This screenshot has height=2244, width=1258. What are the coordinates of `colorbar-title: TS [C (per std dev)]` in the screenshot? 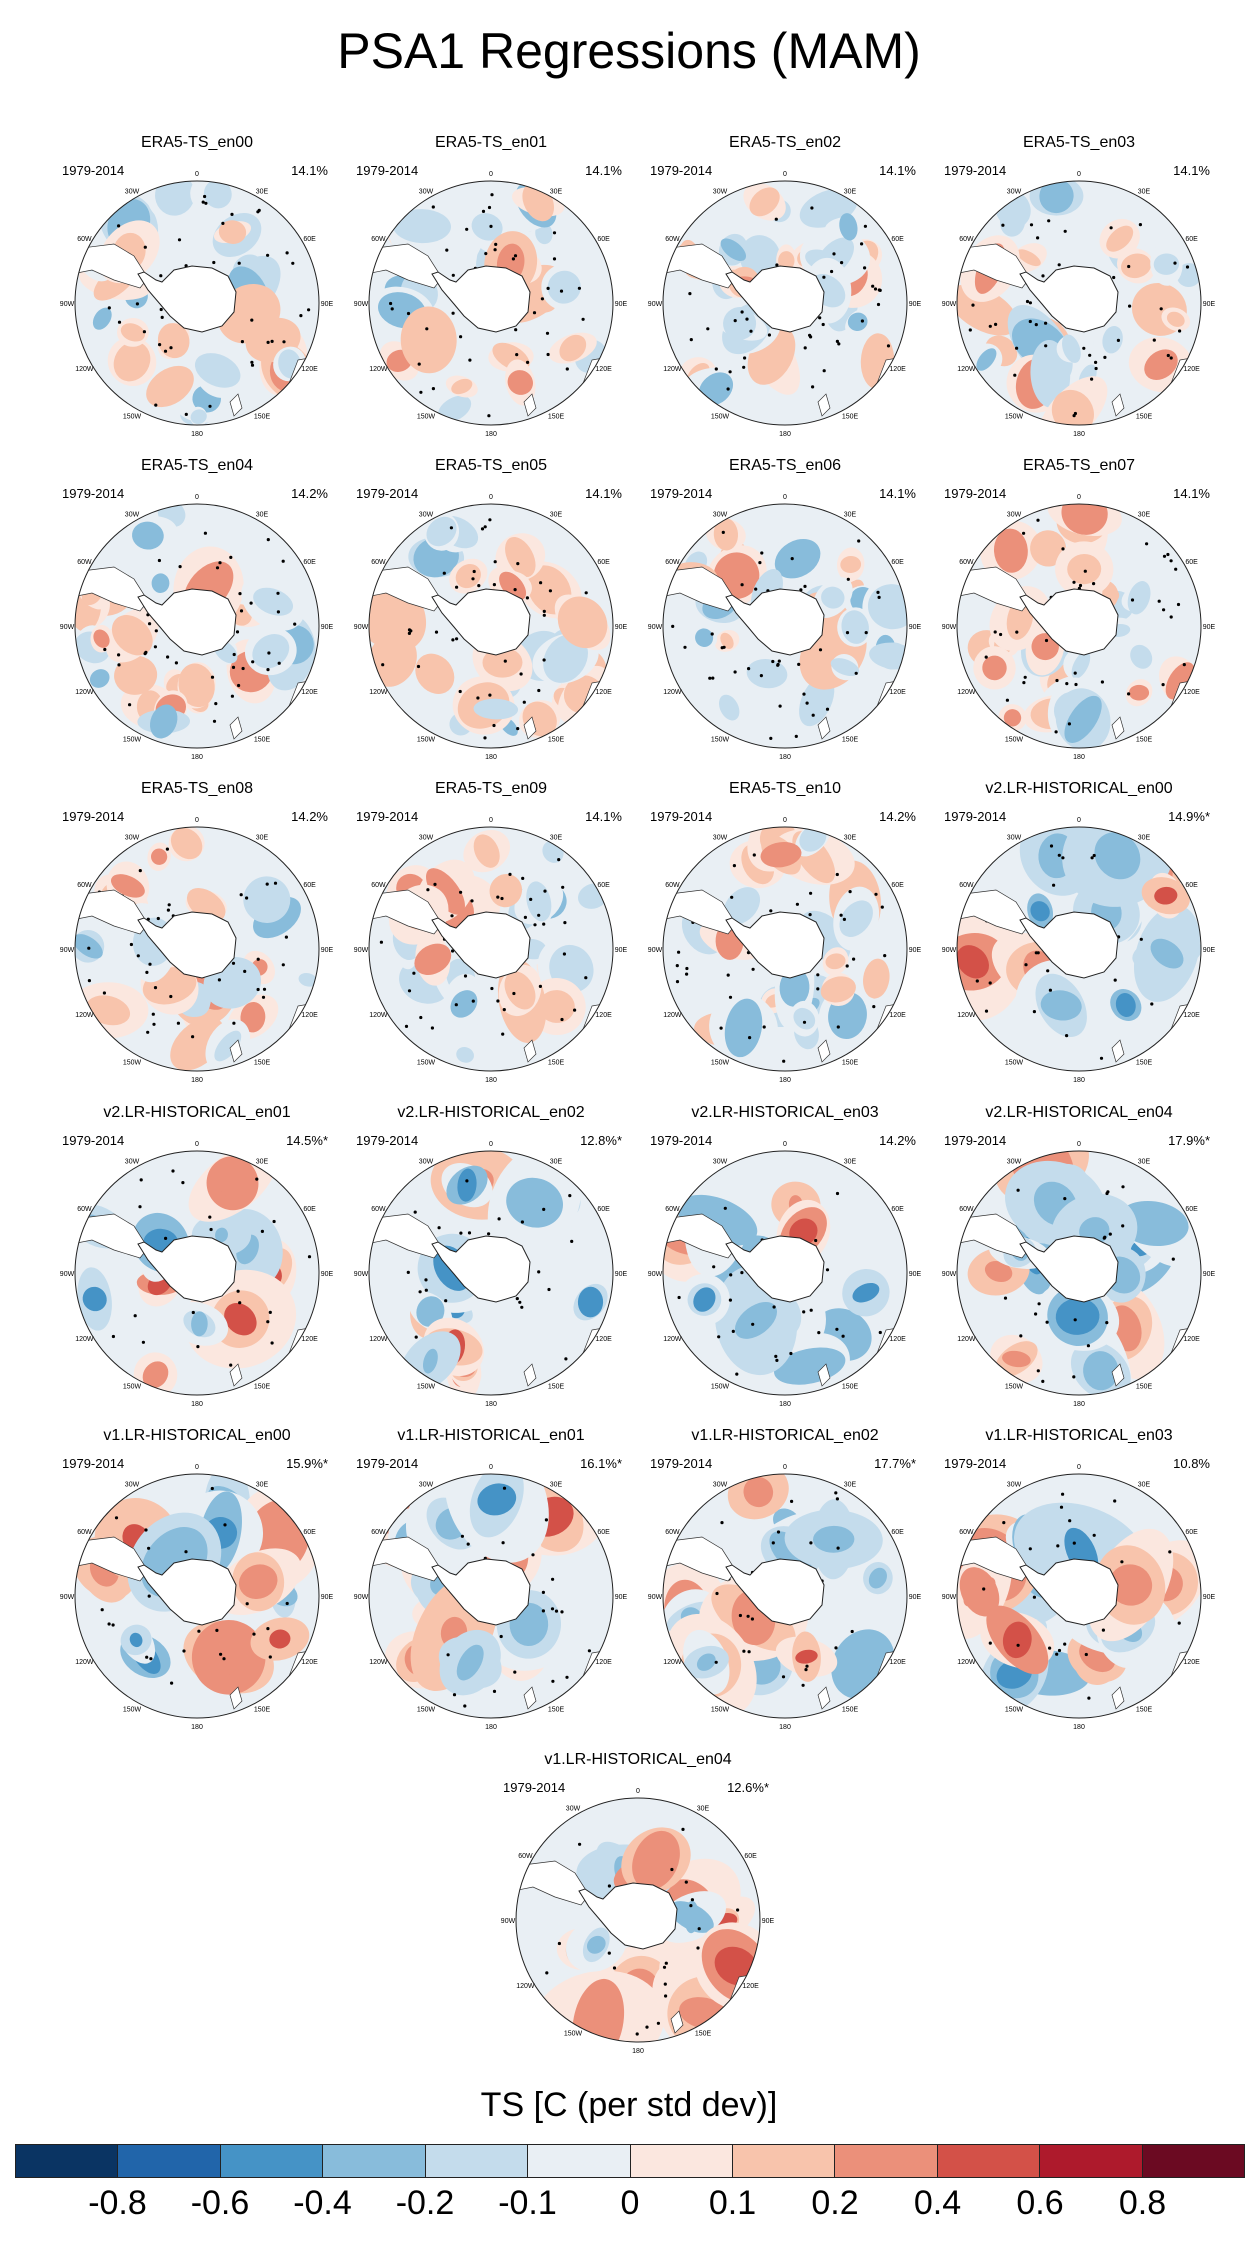 It's located at (629, 2105).